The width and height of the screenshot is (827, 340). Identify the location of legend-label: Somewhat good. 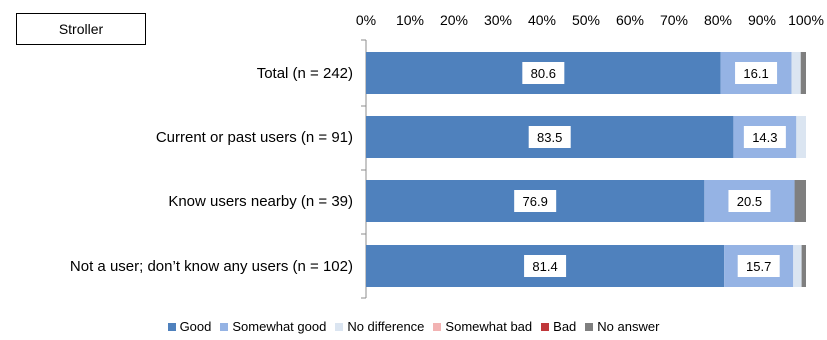
(279, 326).